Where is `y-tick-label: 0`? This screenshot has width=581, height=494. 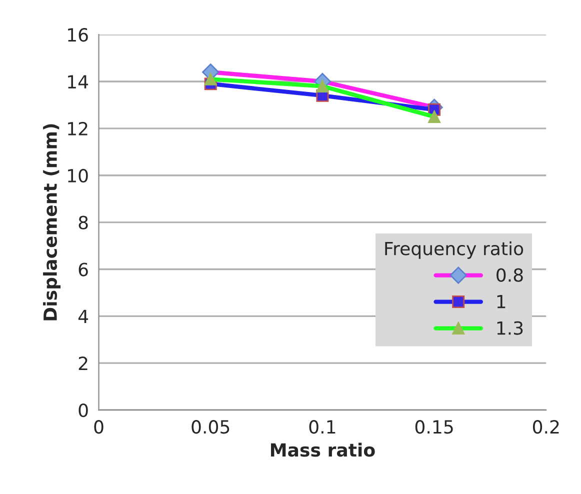 y-tick-label: 0 is located at coordinates (83, 410).